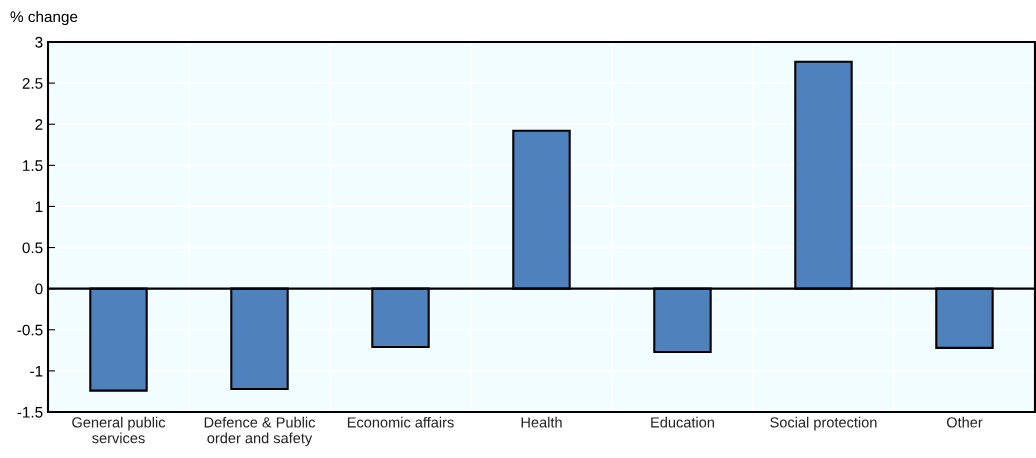  What do you see at coordinates (36, 371) in the screenshot?
I see `y-tick-label: -1` at bounding box center [36, 371].